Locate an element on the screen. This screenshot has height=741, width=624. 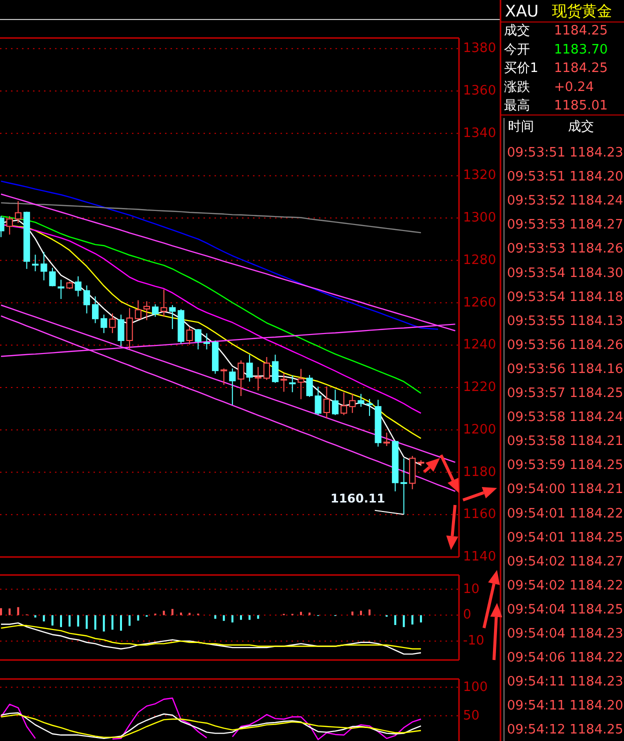
y-tick-label: 1280 is located at coordinates (479, 260).